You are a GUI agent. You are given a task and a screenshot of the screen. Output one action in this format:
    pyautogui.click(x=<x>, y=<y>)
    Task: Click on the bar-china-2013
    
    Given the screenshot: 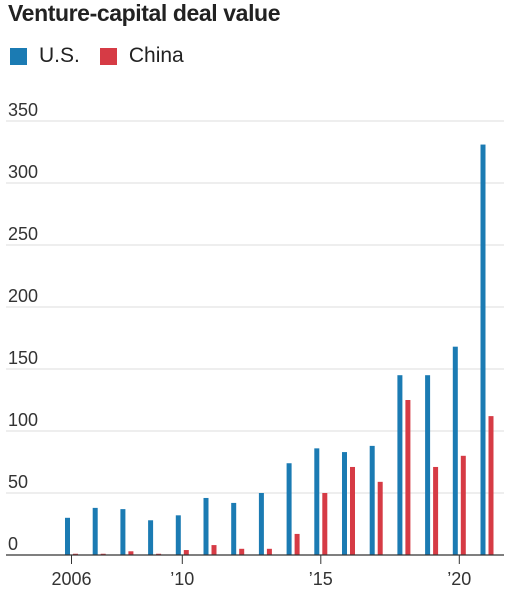 What is the action you would take?
    pyautogui.click(x=269, y=551)
    